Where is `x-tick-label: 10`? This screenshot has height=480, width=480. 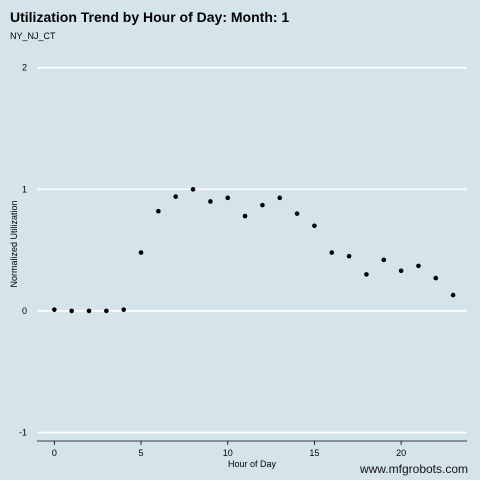 x-tick-label: 10 is located at coordinates (228, 453).